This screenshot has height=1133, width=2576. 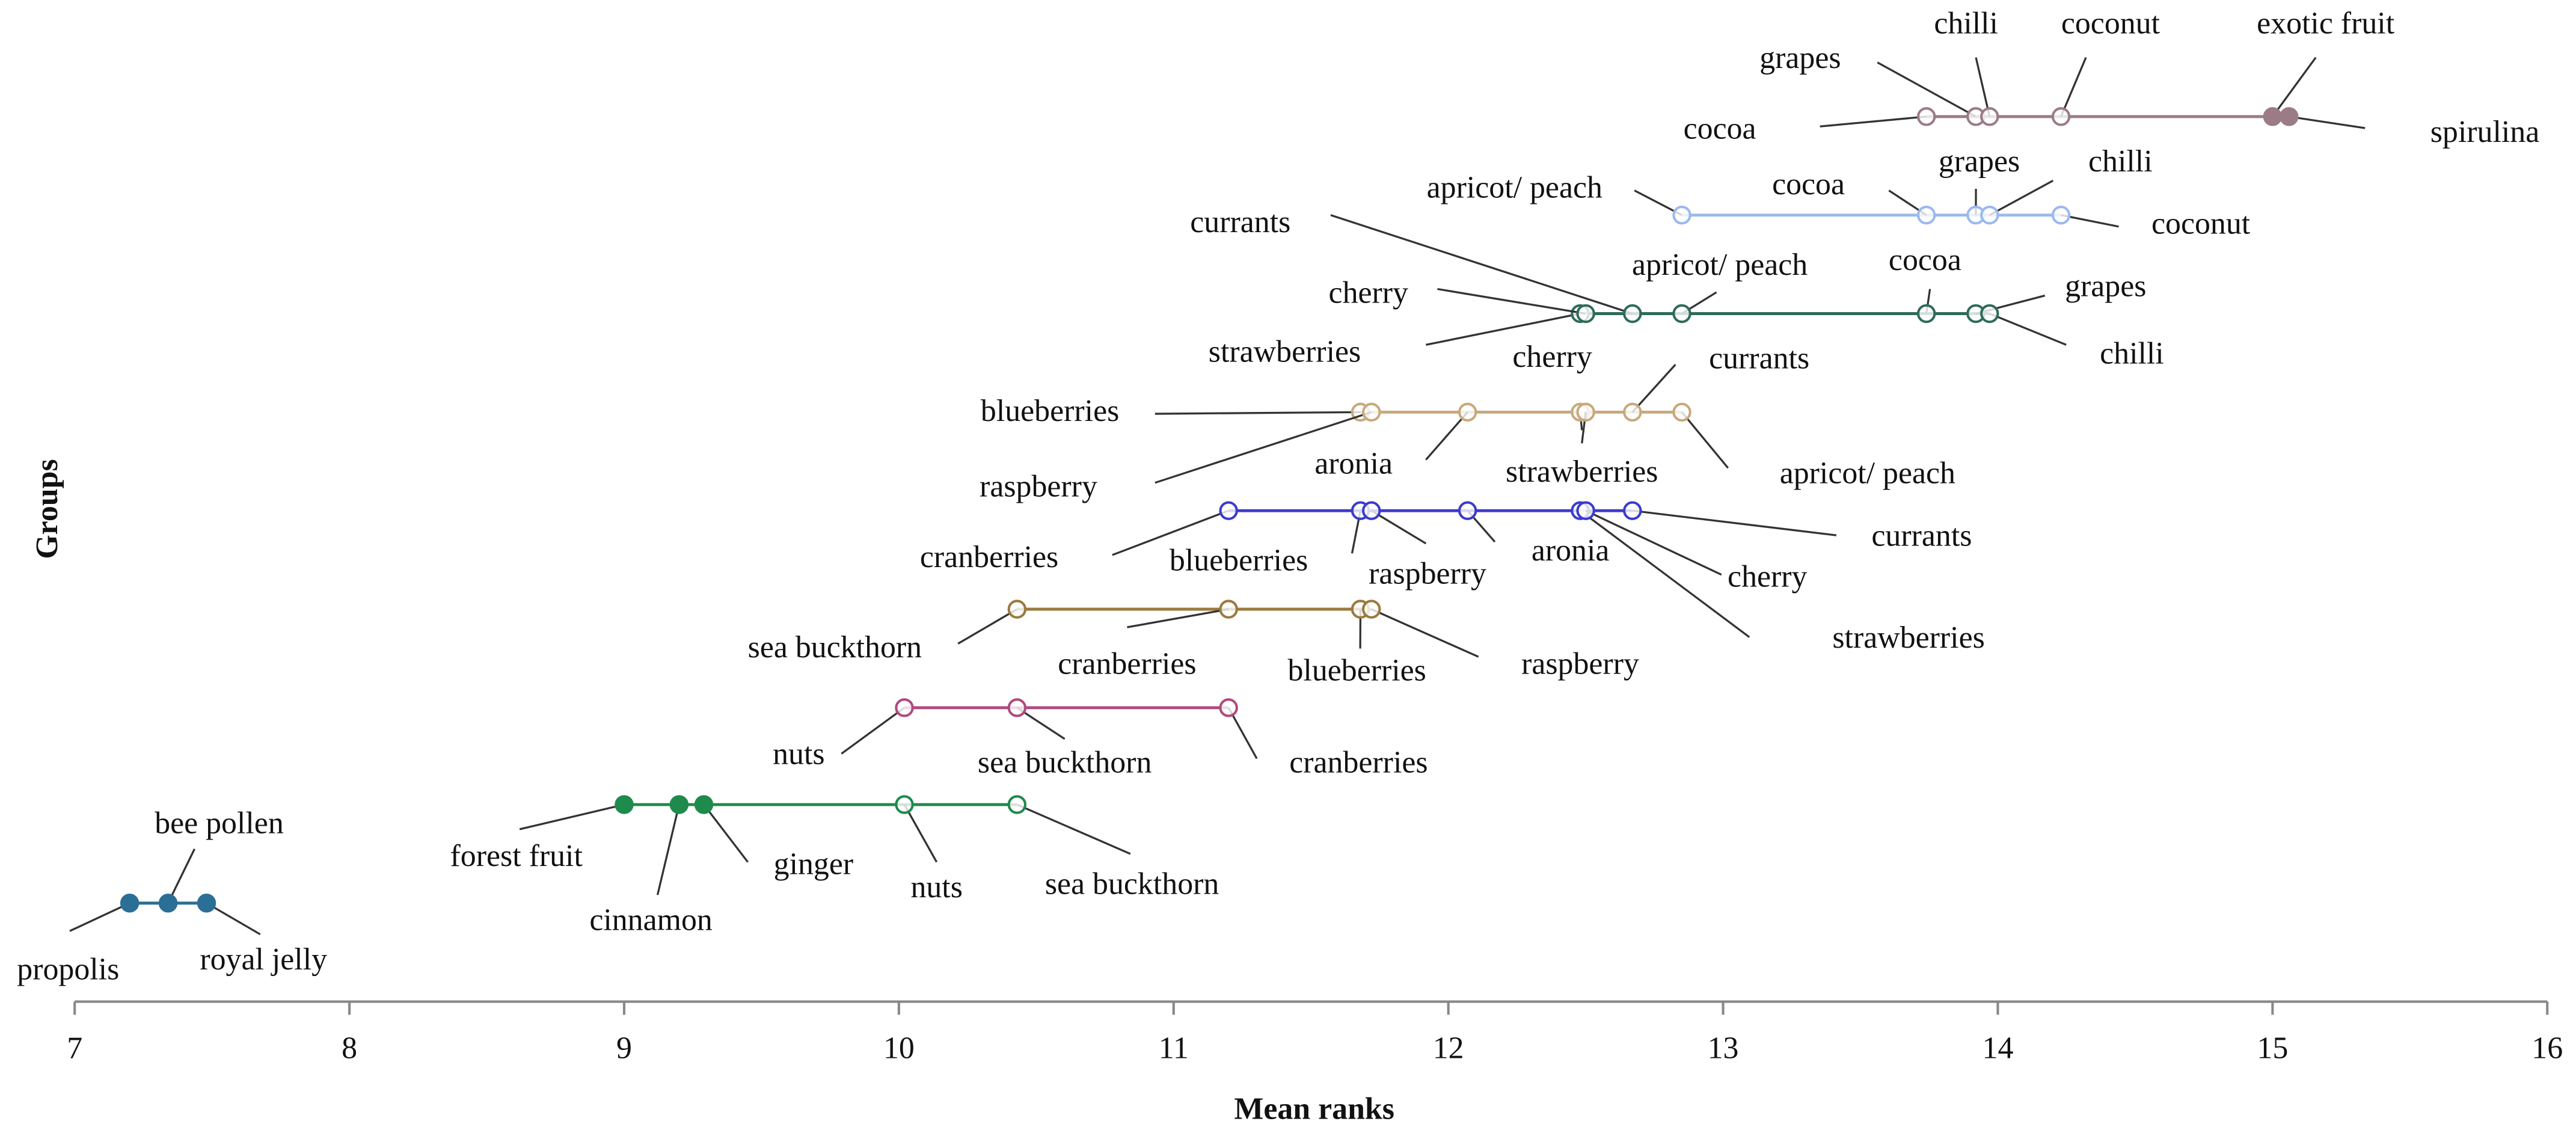 I want to click on x-tick-label: 13, so click(x=1723, y=1048).